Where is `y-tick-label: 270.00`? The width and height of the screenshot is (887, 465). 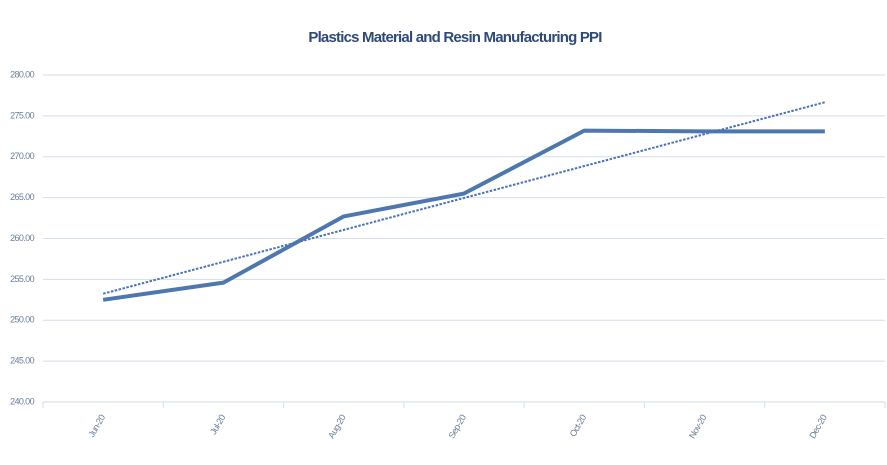
y-tick-label: 270.00 is located at coordinates (22, 156).